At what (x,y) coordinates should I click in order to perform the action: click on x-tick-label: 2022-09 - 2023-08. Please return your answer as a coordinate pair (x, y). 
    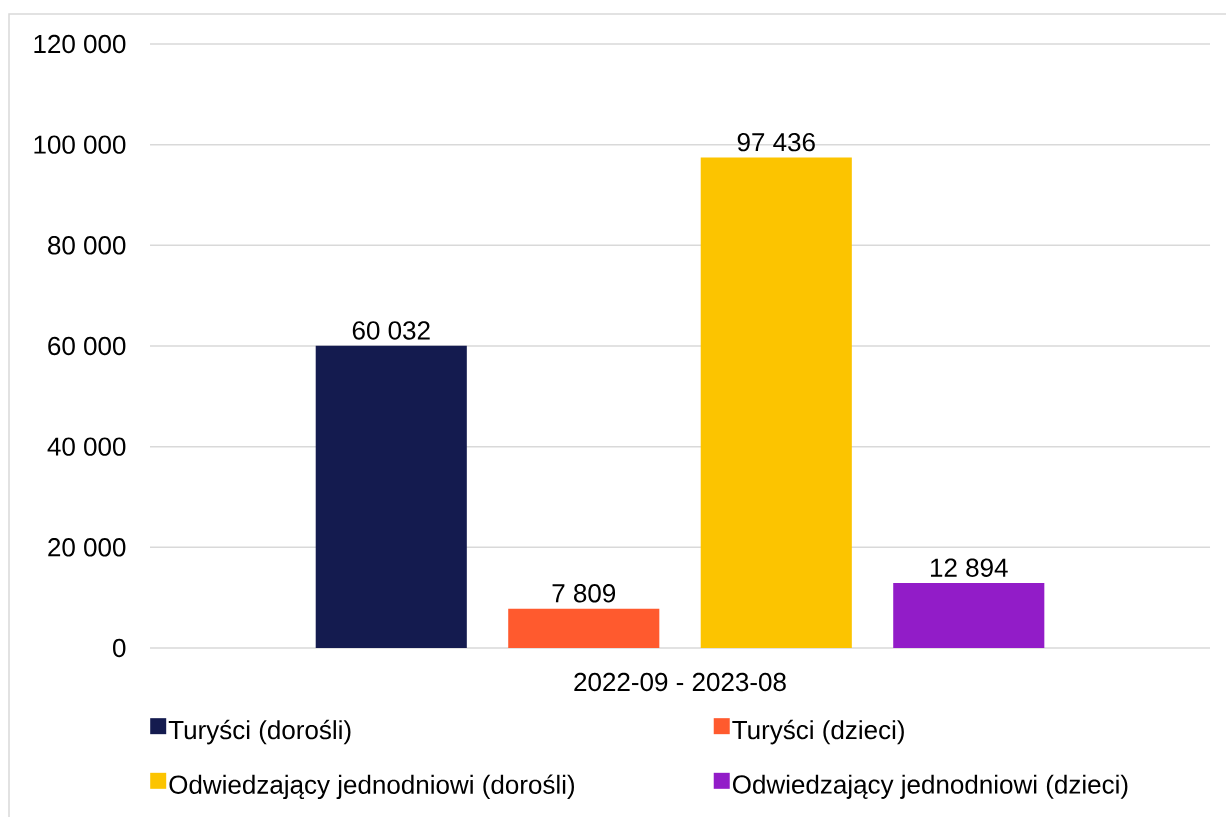
    Looking at the image, I should click on (680, 682).